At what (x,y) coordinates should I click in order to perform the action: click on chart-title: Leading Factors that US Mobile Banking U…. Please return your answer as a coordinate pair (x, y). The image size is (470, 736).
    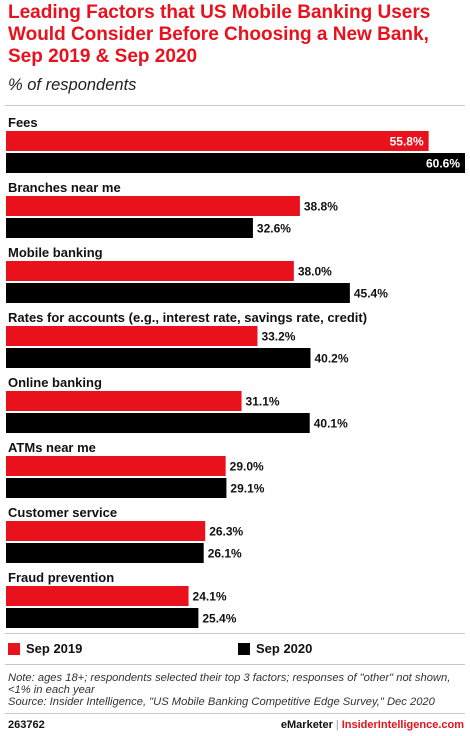
    Looking at the image, I should click on (219, 34).